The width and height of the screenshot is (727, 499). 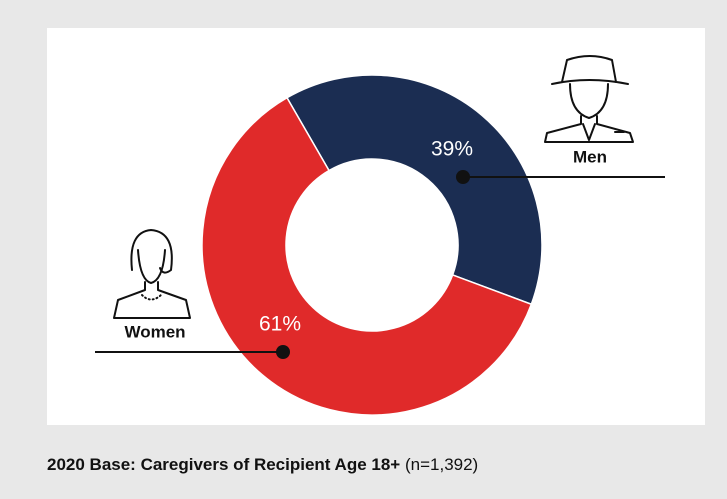 I want to click on legend-label: Men, so click(x=590, y=156).